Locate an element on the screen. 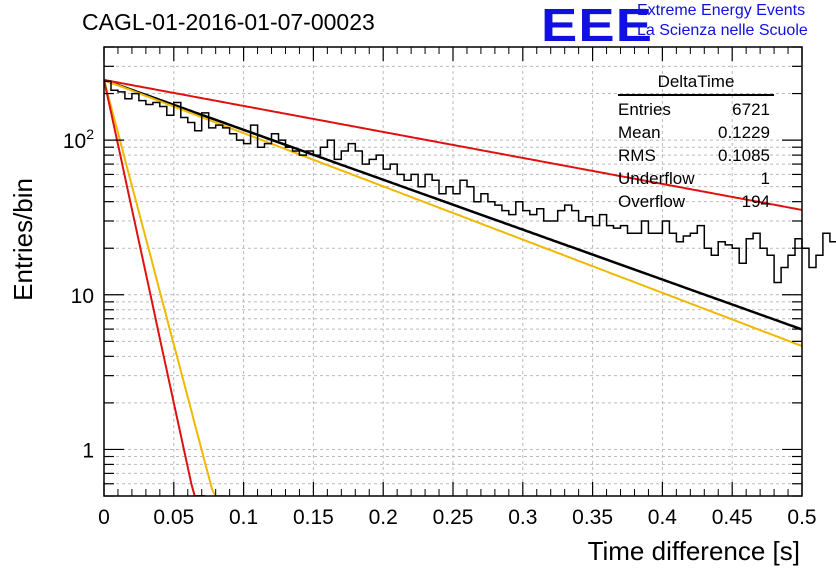 The width and height of the screenshot is (836, 572). x-tick-label: 0.2 is located at coordinates (383, 517).